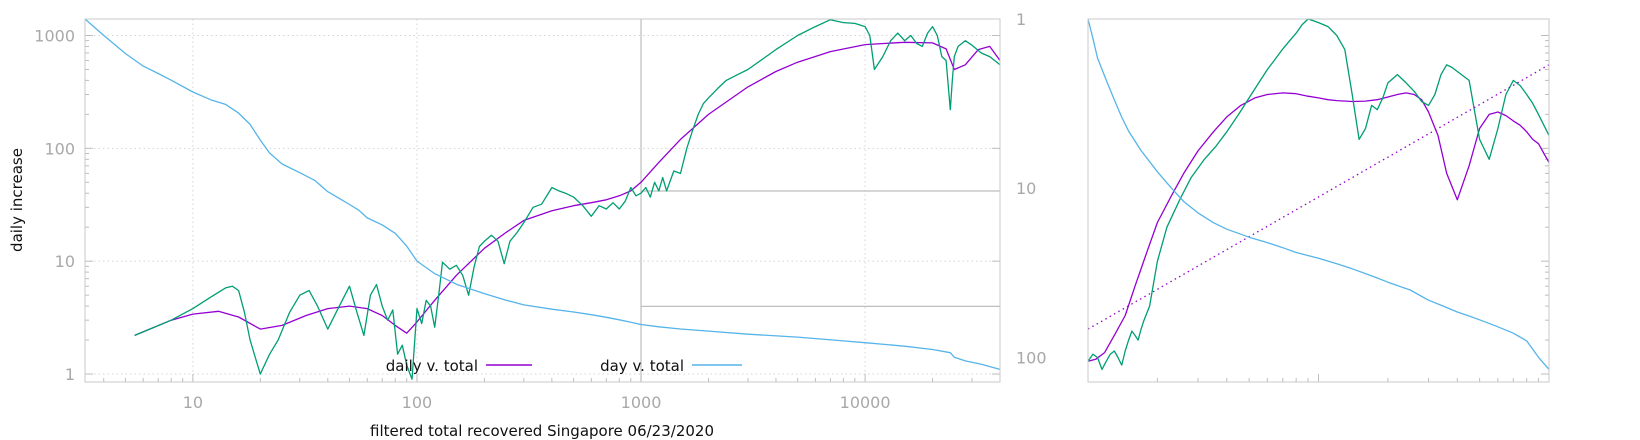 This screenshot has width=1640, height=440. What do you see at coordinates (70, 374) in the screenshot?
I see `y-tick-label: 1` at bounding box center [70, 374].